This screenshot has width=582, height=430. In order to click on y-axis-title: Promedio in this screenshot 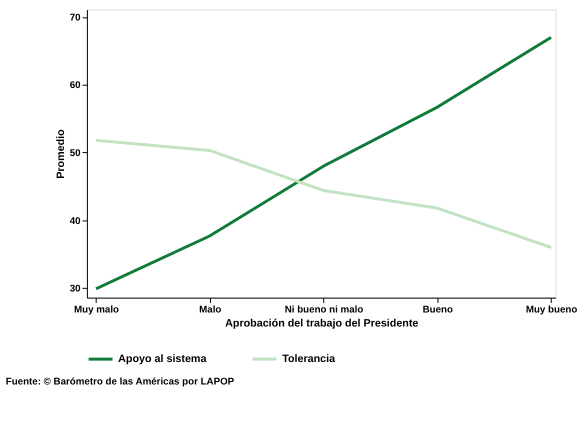, I will do `click(60, 153)`.